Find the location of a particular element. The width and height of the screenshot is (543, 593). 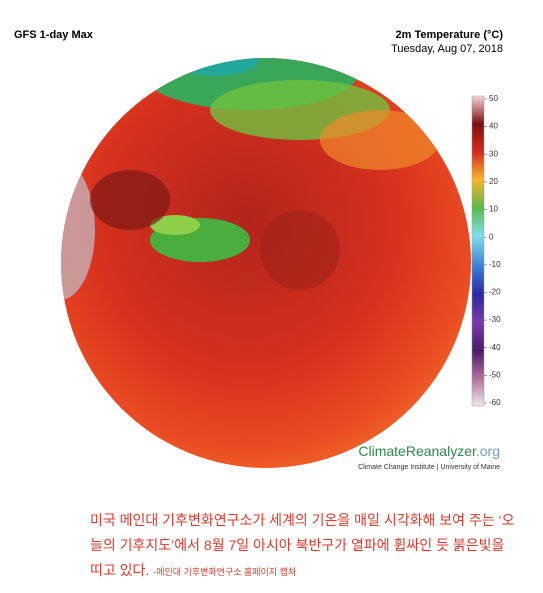

colorbar-tick-label: -60 is located at coordinates (495, 402).